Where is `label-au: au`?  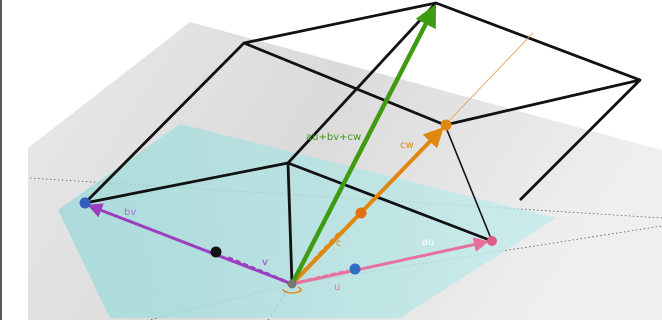 label-au: au is located at coordinates (428, 242).